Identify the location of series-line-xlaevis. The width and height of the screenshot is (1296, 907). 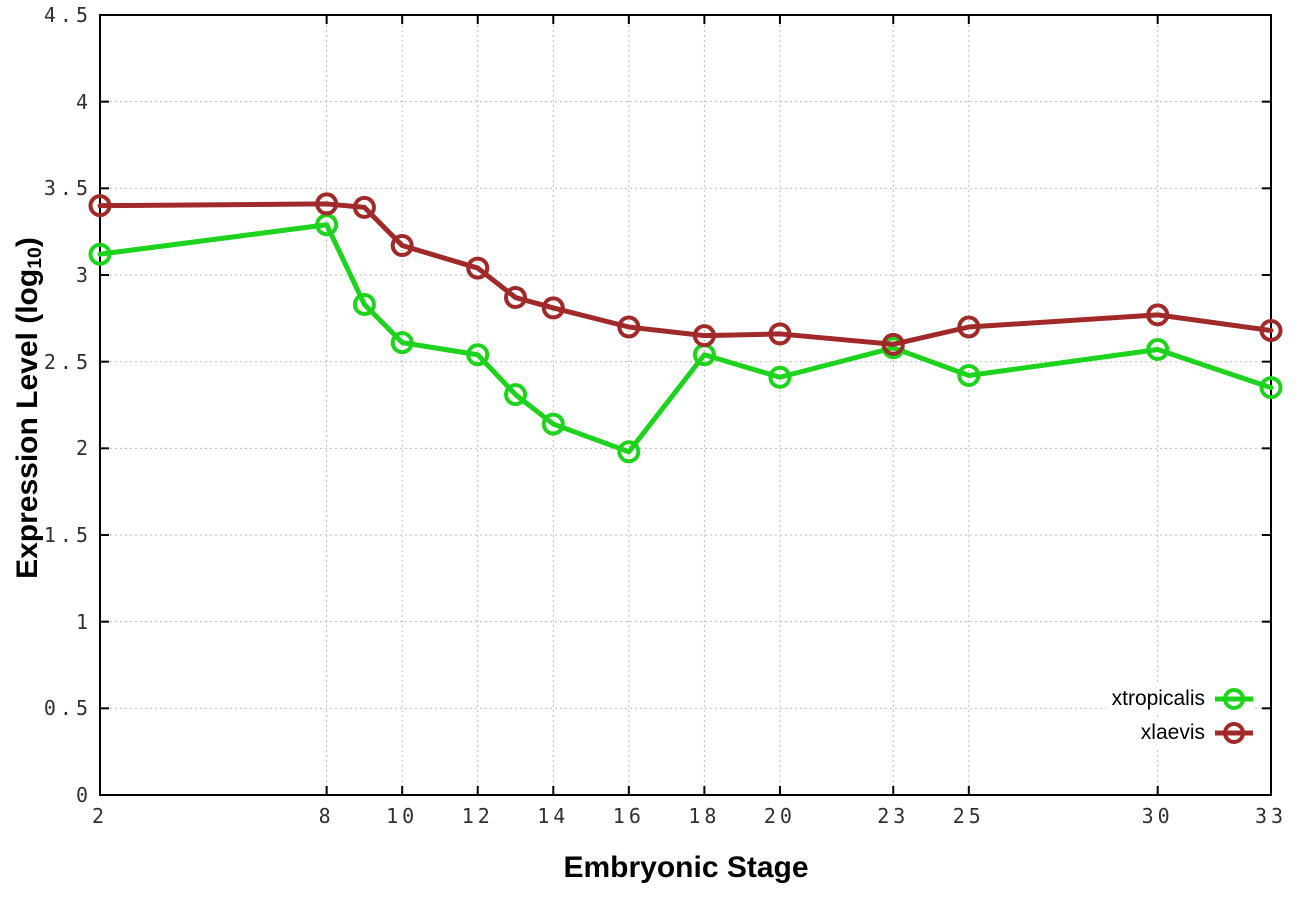
(685, 274).